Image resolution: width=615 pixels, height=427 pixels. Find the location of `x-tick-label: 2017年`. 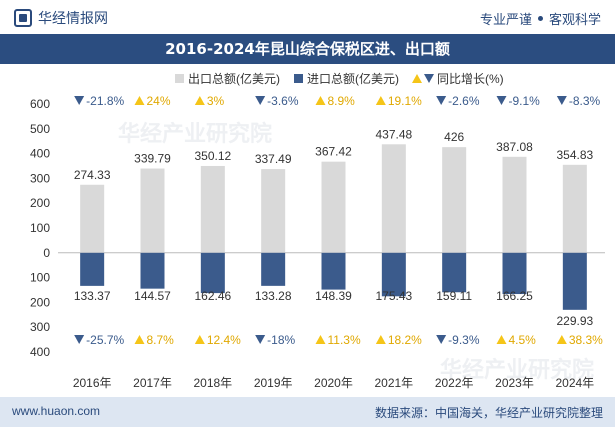

x-tick-label: 2017年 is located at coordinates (152, 383).